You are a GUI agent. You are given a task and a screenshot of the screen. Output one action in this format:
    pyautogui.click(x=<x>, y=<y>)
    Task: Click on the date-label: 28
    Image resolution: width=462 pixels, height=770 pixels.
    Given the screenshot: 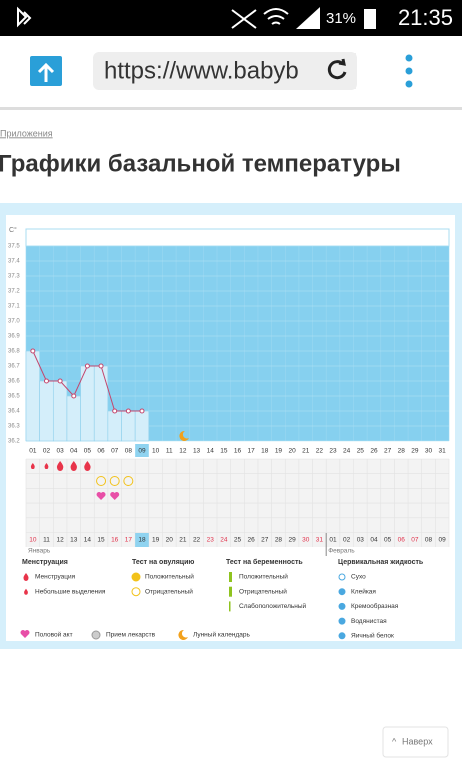 What is the action you would take?
    pyautogui.click(x=279, y=540)
    